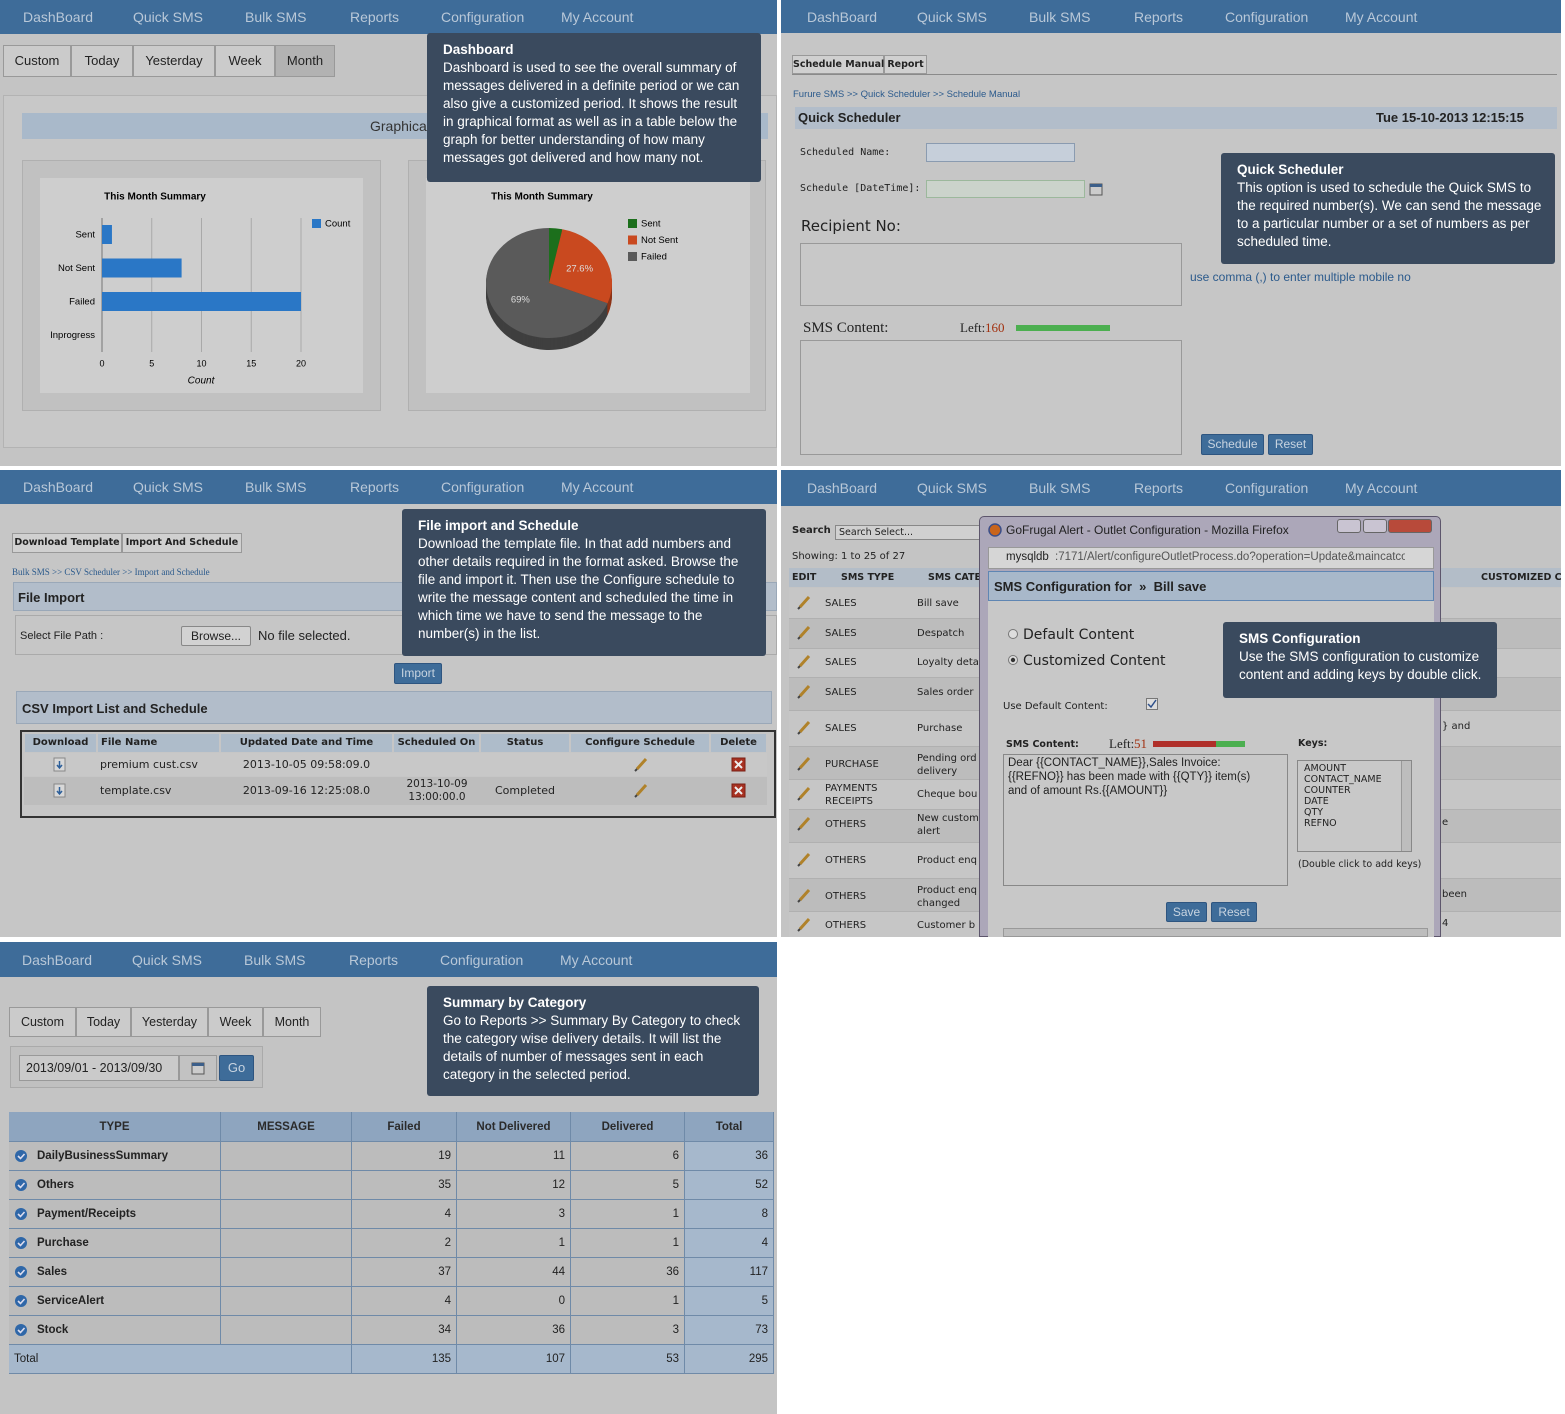  I want to click on key-item: REFNO, so click(1320, 823).